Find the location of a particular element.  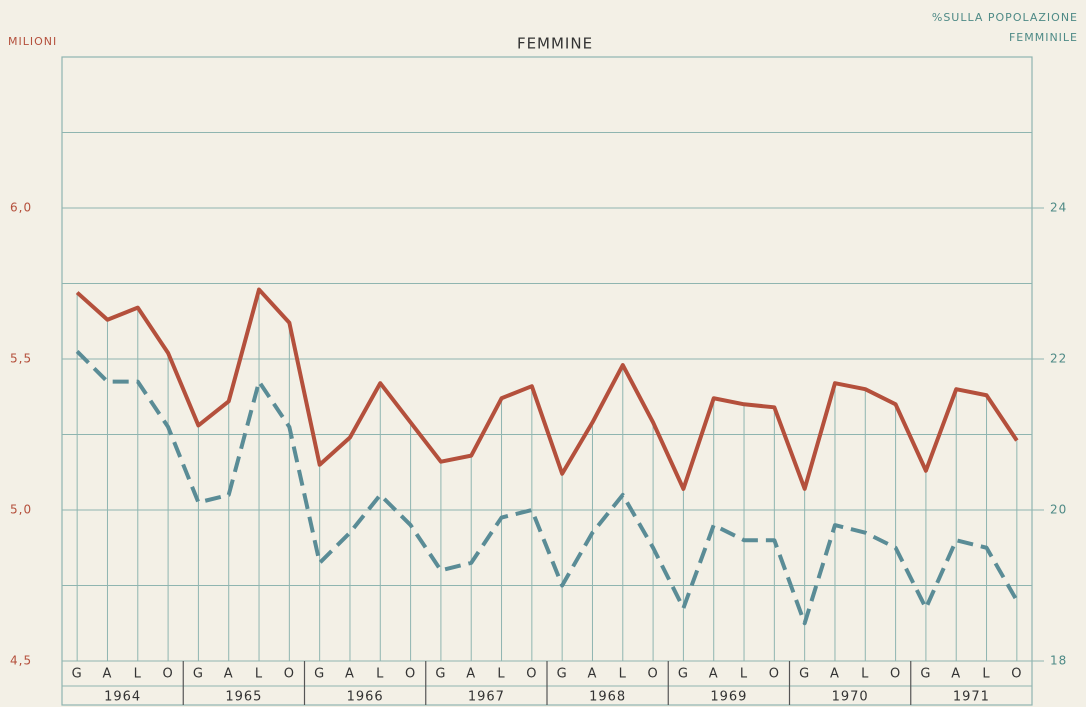

year-label: 1970 is located at coordinates (850, 697).